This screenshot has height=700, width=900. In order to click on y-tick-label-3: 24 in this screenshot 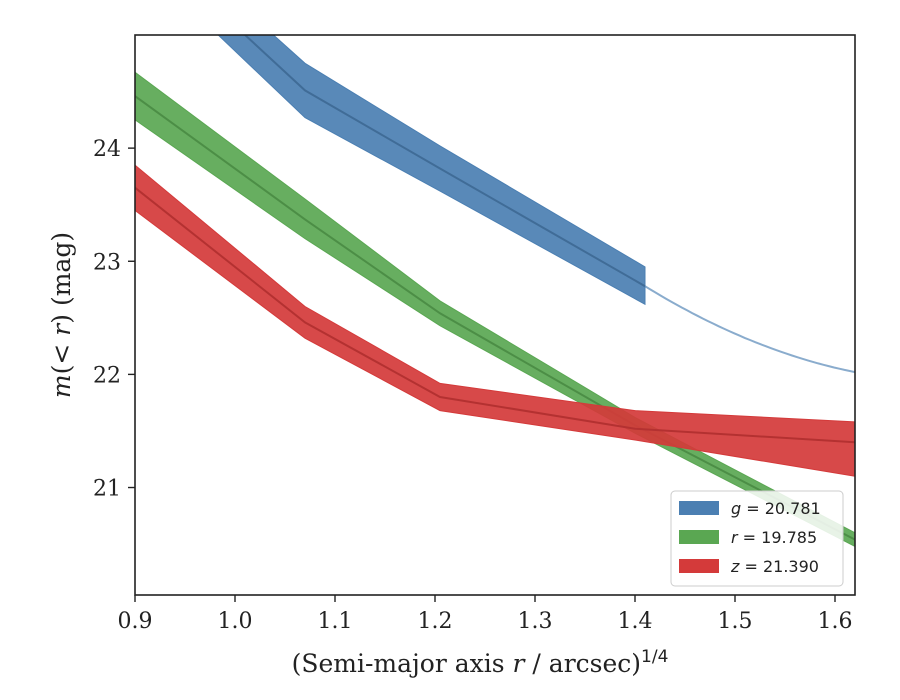, I will do `click(107, 149)`.